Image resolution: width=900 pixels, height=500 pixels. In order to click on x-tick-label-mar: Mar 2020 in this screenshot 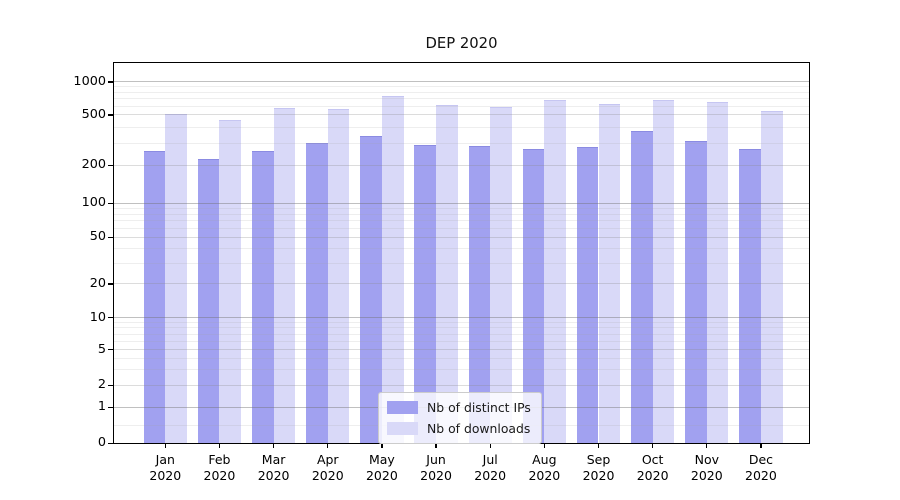, I will do `click(274, 467)`.